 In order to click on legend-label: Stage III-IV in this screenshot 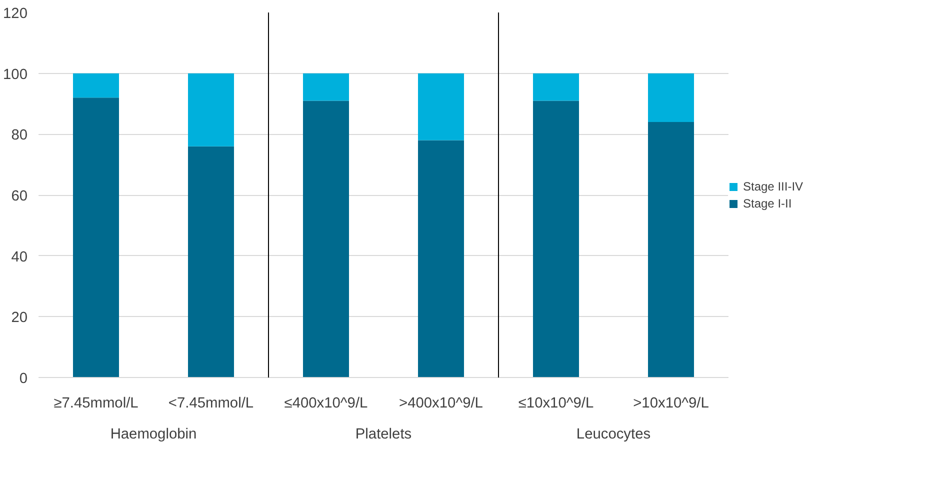, I will do `click(773, 186)`.